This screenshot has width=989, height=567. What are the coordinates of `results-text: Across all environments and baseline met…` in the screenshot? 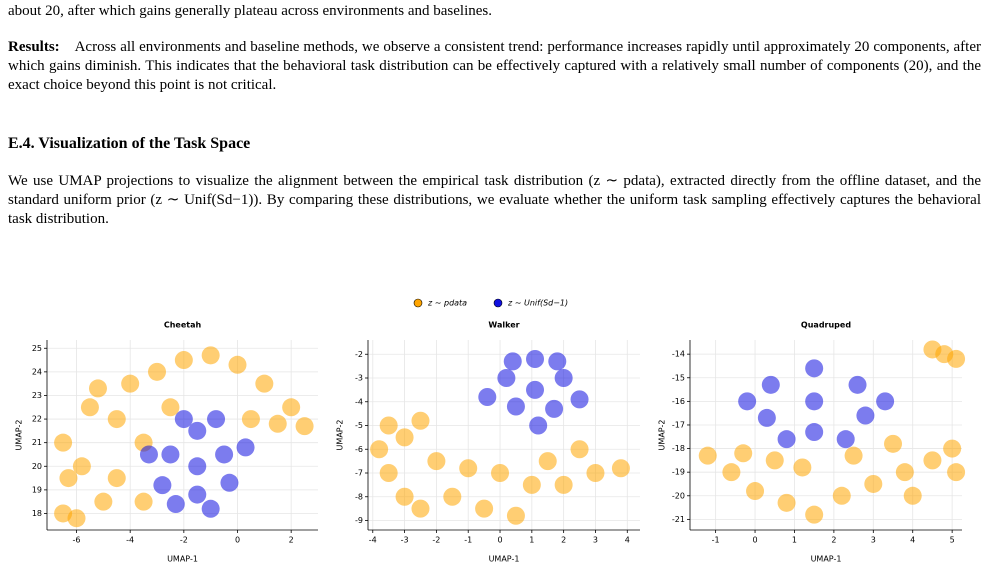 It's located at (494, 66).